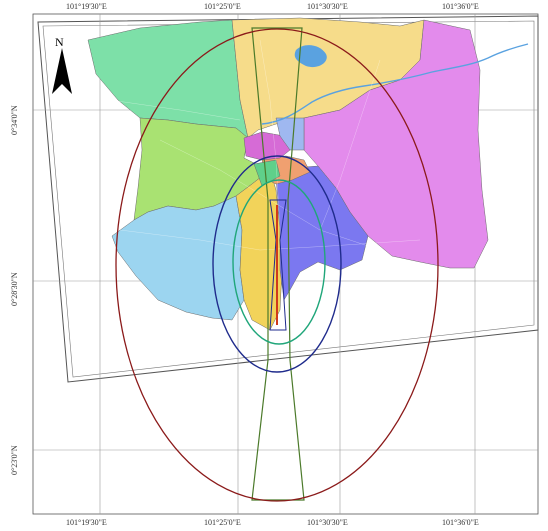  Describe the element at coordinates (59, 42) in the screenshot. I see `north-label: N` at that location.